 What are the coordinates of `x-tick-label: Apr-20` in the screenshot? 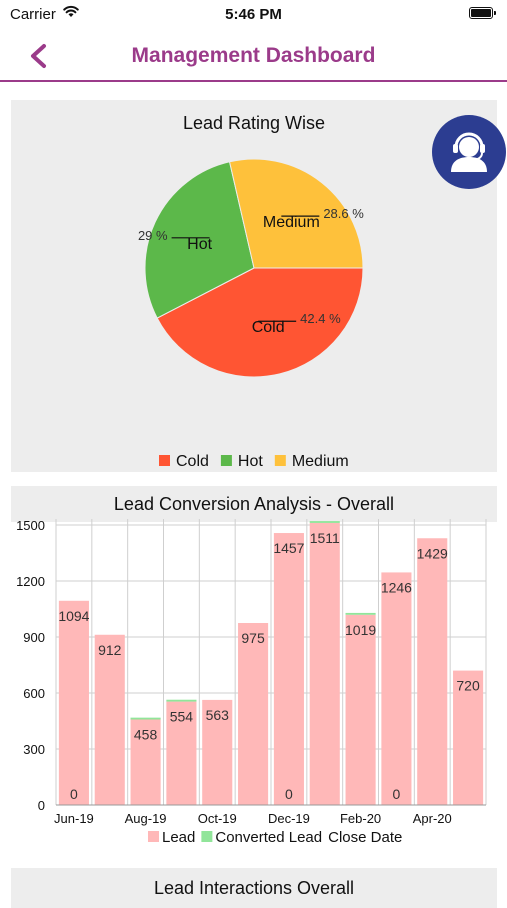 It's located at (432, 818).